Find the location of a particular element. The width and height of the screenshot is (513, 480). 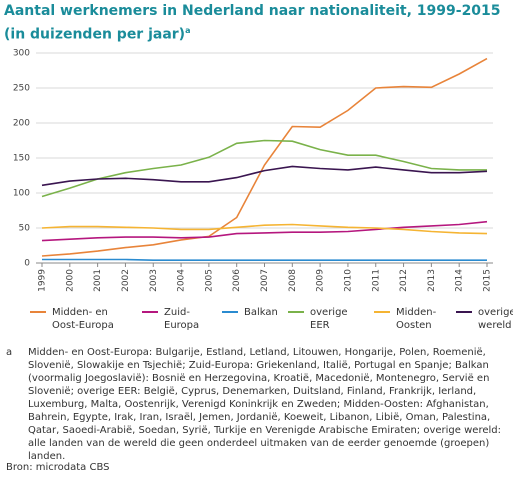

footnote-marker: a is located at coordinates (9, 352).